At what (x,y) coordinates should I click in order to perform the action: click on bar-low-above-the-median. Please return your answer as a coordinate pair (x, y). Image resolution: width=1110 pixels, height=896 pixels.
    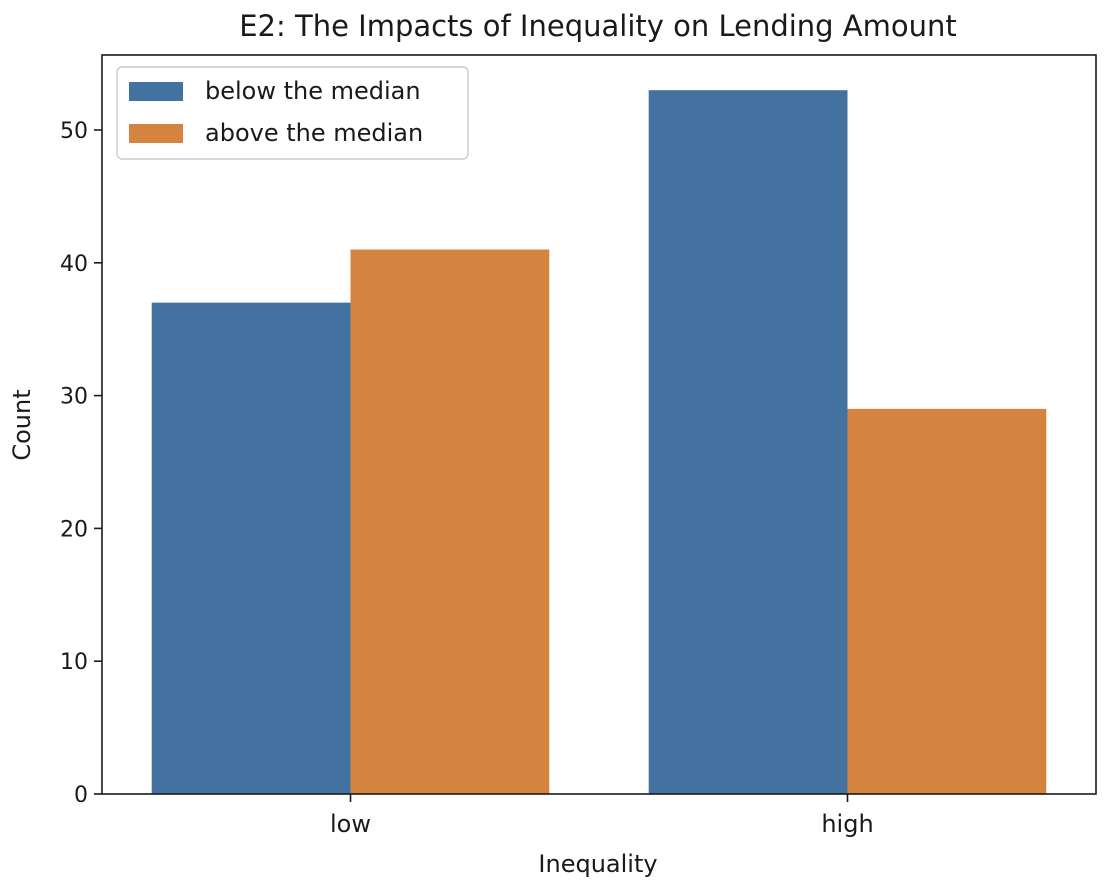
    Looking at the image, I should click on (450, 521).